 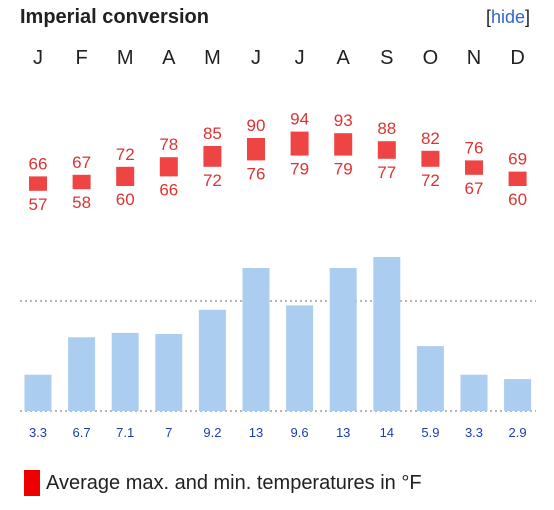 I want to click on month-label: D, so click(x=517, y=58).